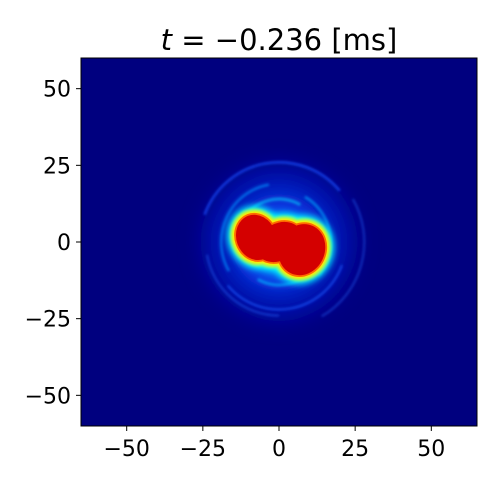 The width and height of the screenshot is (500, 500). What do you see at coordinates (48, 396) in the screenshot?
I see `y-tick-label: −50` at bounding box center [48, 396].